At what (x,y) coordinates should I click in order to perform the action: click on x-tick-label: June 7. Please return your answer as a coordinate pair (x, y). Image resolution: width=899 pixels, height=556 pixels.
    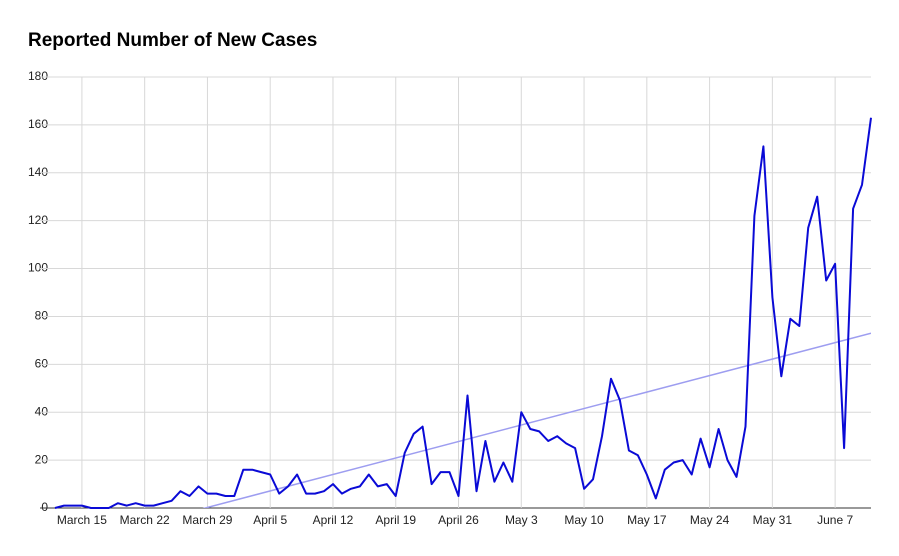
    Looking at the image, I should click on (835, 520).